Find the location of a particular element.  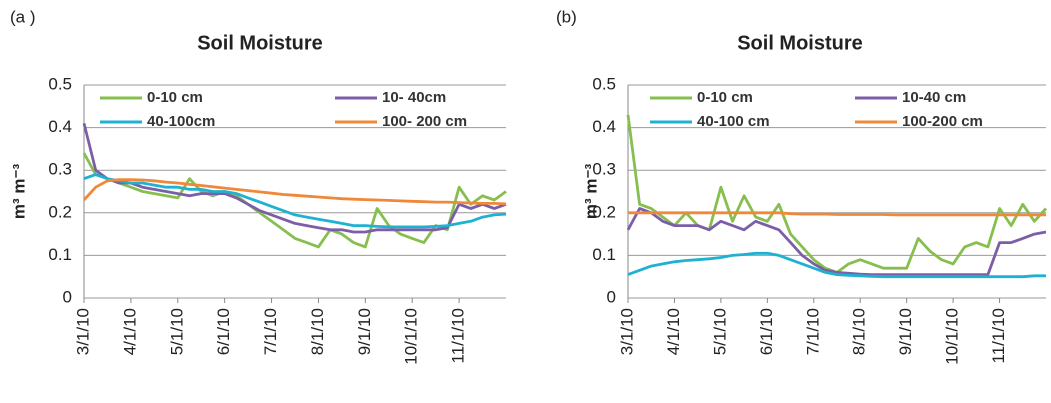

panel-label: (b) is located at coordinates (566, 16).